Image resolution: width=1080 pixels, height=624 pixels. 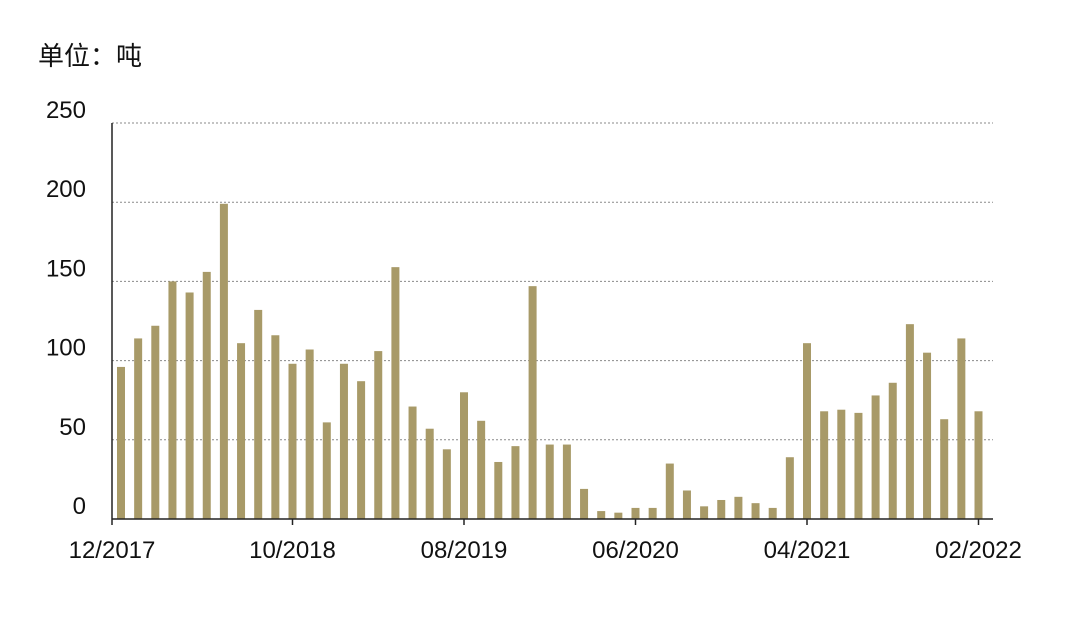 I want to click on y-tick-label: 200, so click(x=66, y=189).